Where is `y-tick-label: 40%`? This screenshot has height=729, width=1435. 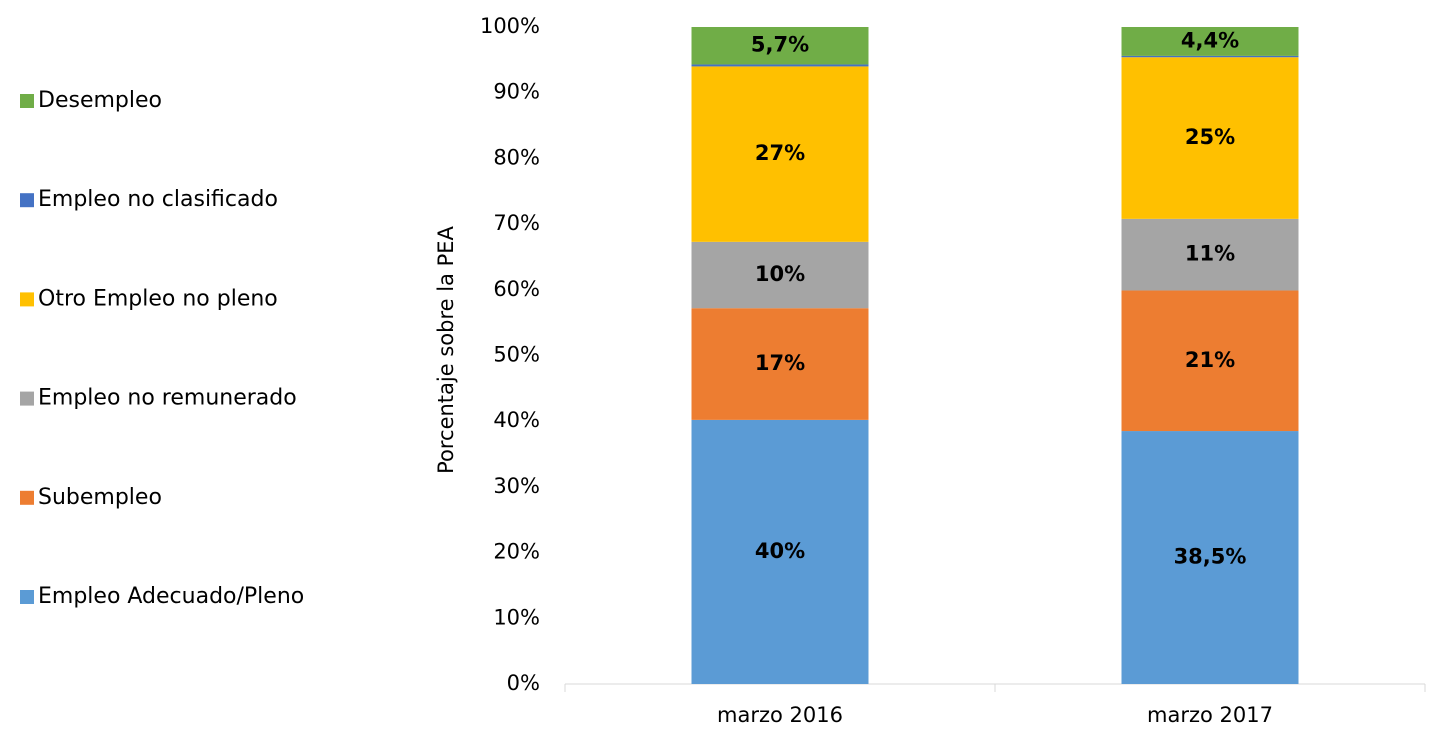 y-tick-label: 40% is located at coordinates (516, 420).